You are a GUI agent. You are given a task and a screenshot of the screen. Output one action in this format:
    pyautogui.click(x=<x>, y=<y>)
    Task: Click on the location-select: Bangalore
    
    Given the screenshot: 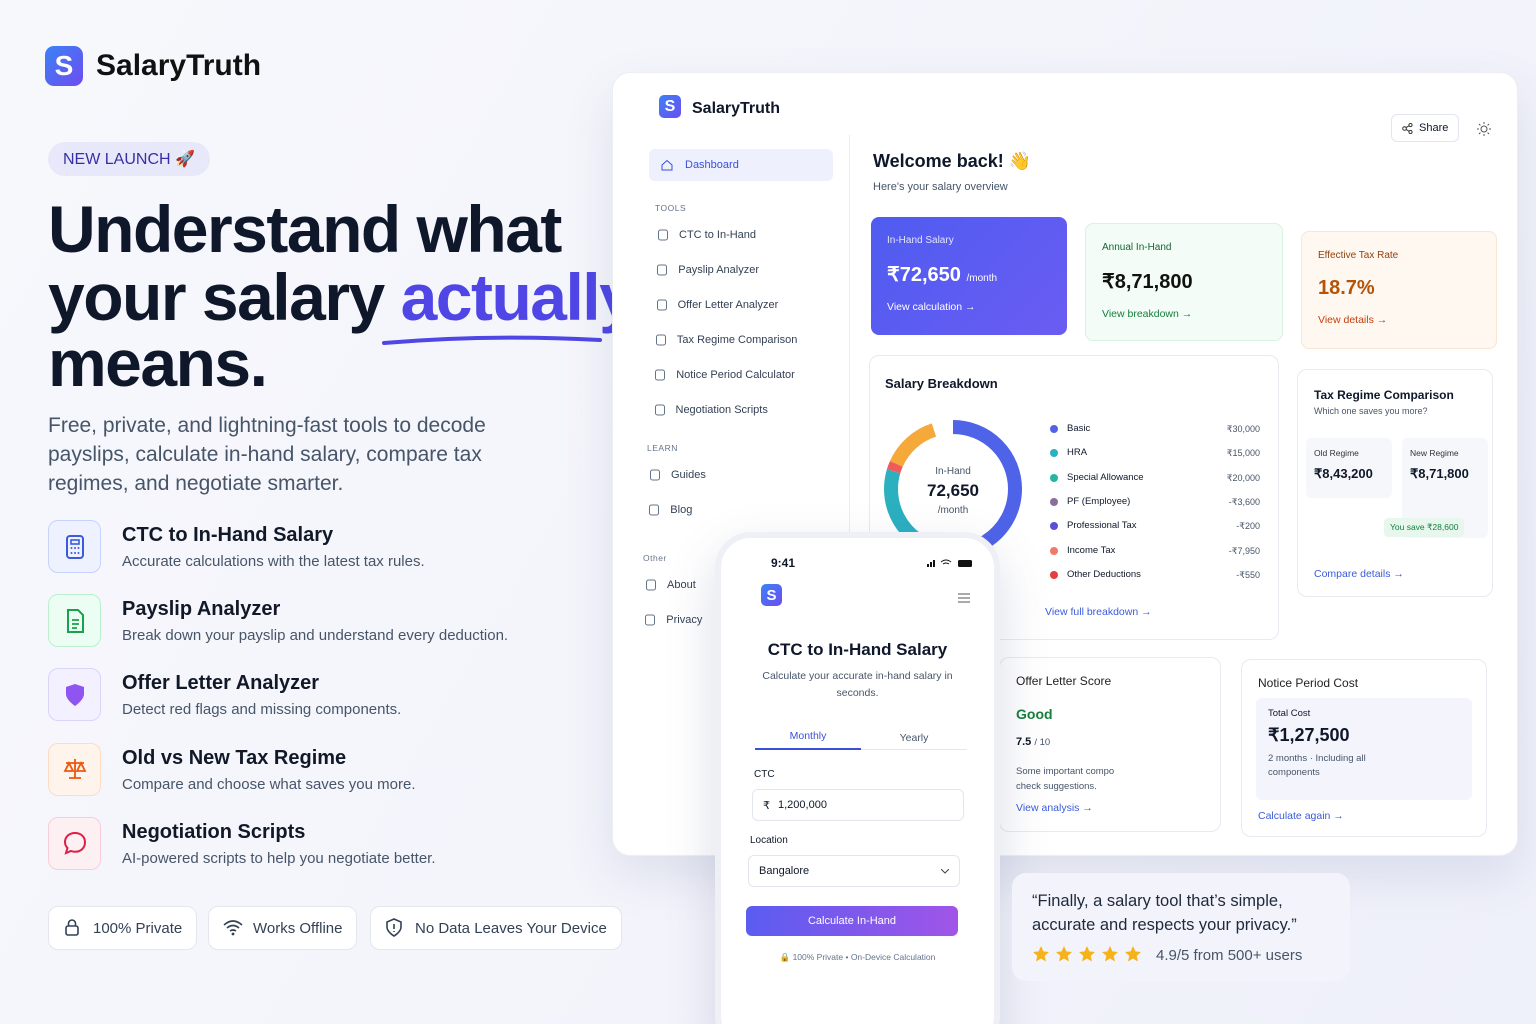 What is the action you would take?
    pyautogui.click(x=854, y=871)
    